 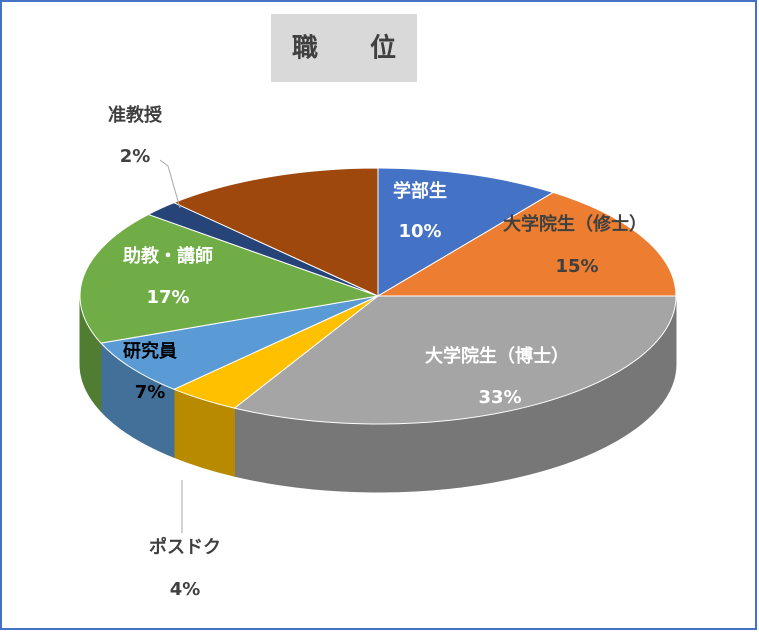 I want to click on title-box, so click(x=344, y=48).